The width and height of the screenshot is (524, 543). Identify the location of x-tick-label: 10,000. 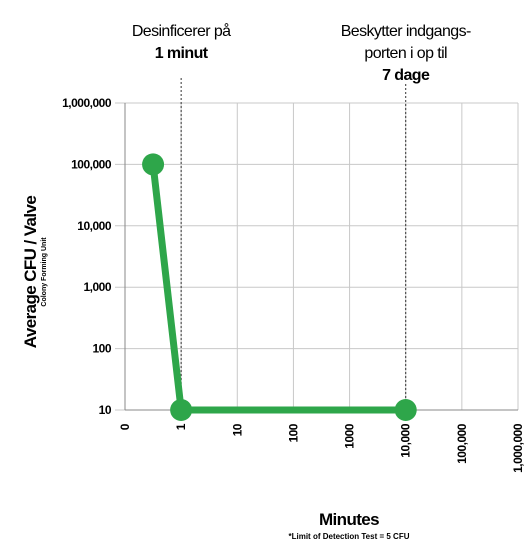
(406, 440).